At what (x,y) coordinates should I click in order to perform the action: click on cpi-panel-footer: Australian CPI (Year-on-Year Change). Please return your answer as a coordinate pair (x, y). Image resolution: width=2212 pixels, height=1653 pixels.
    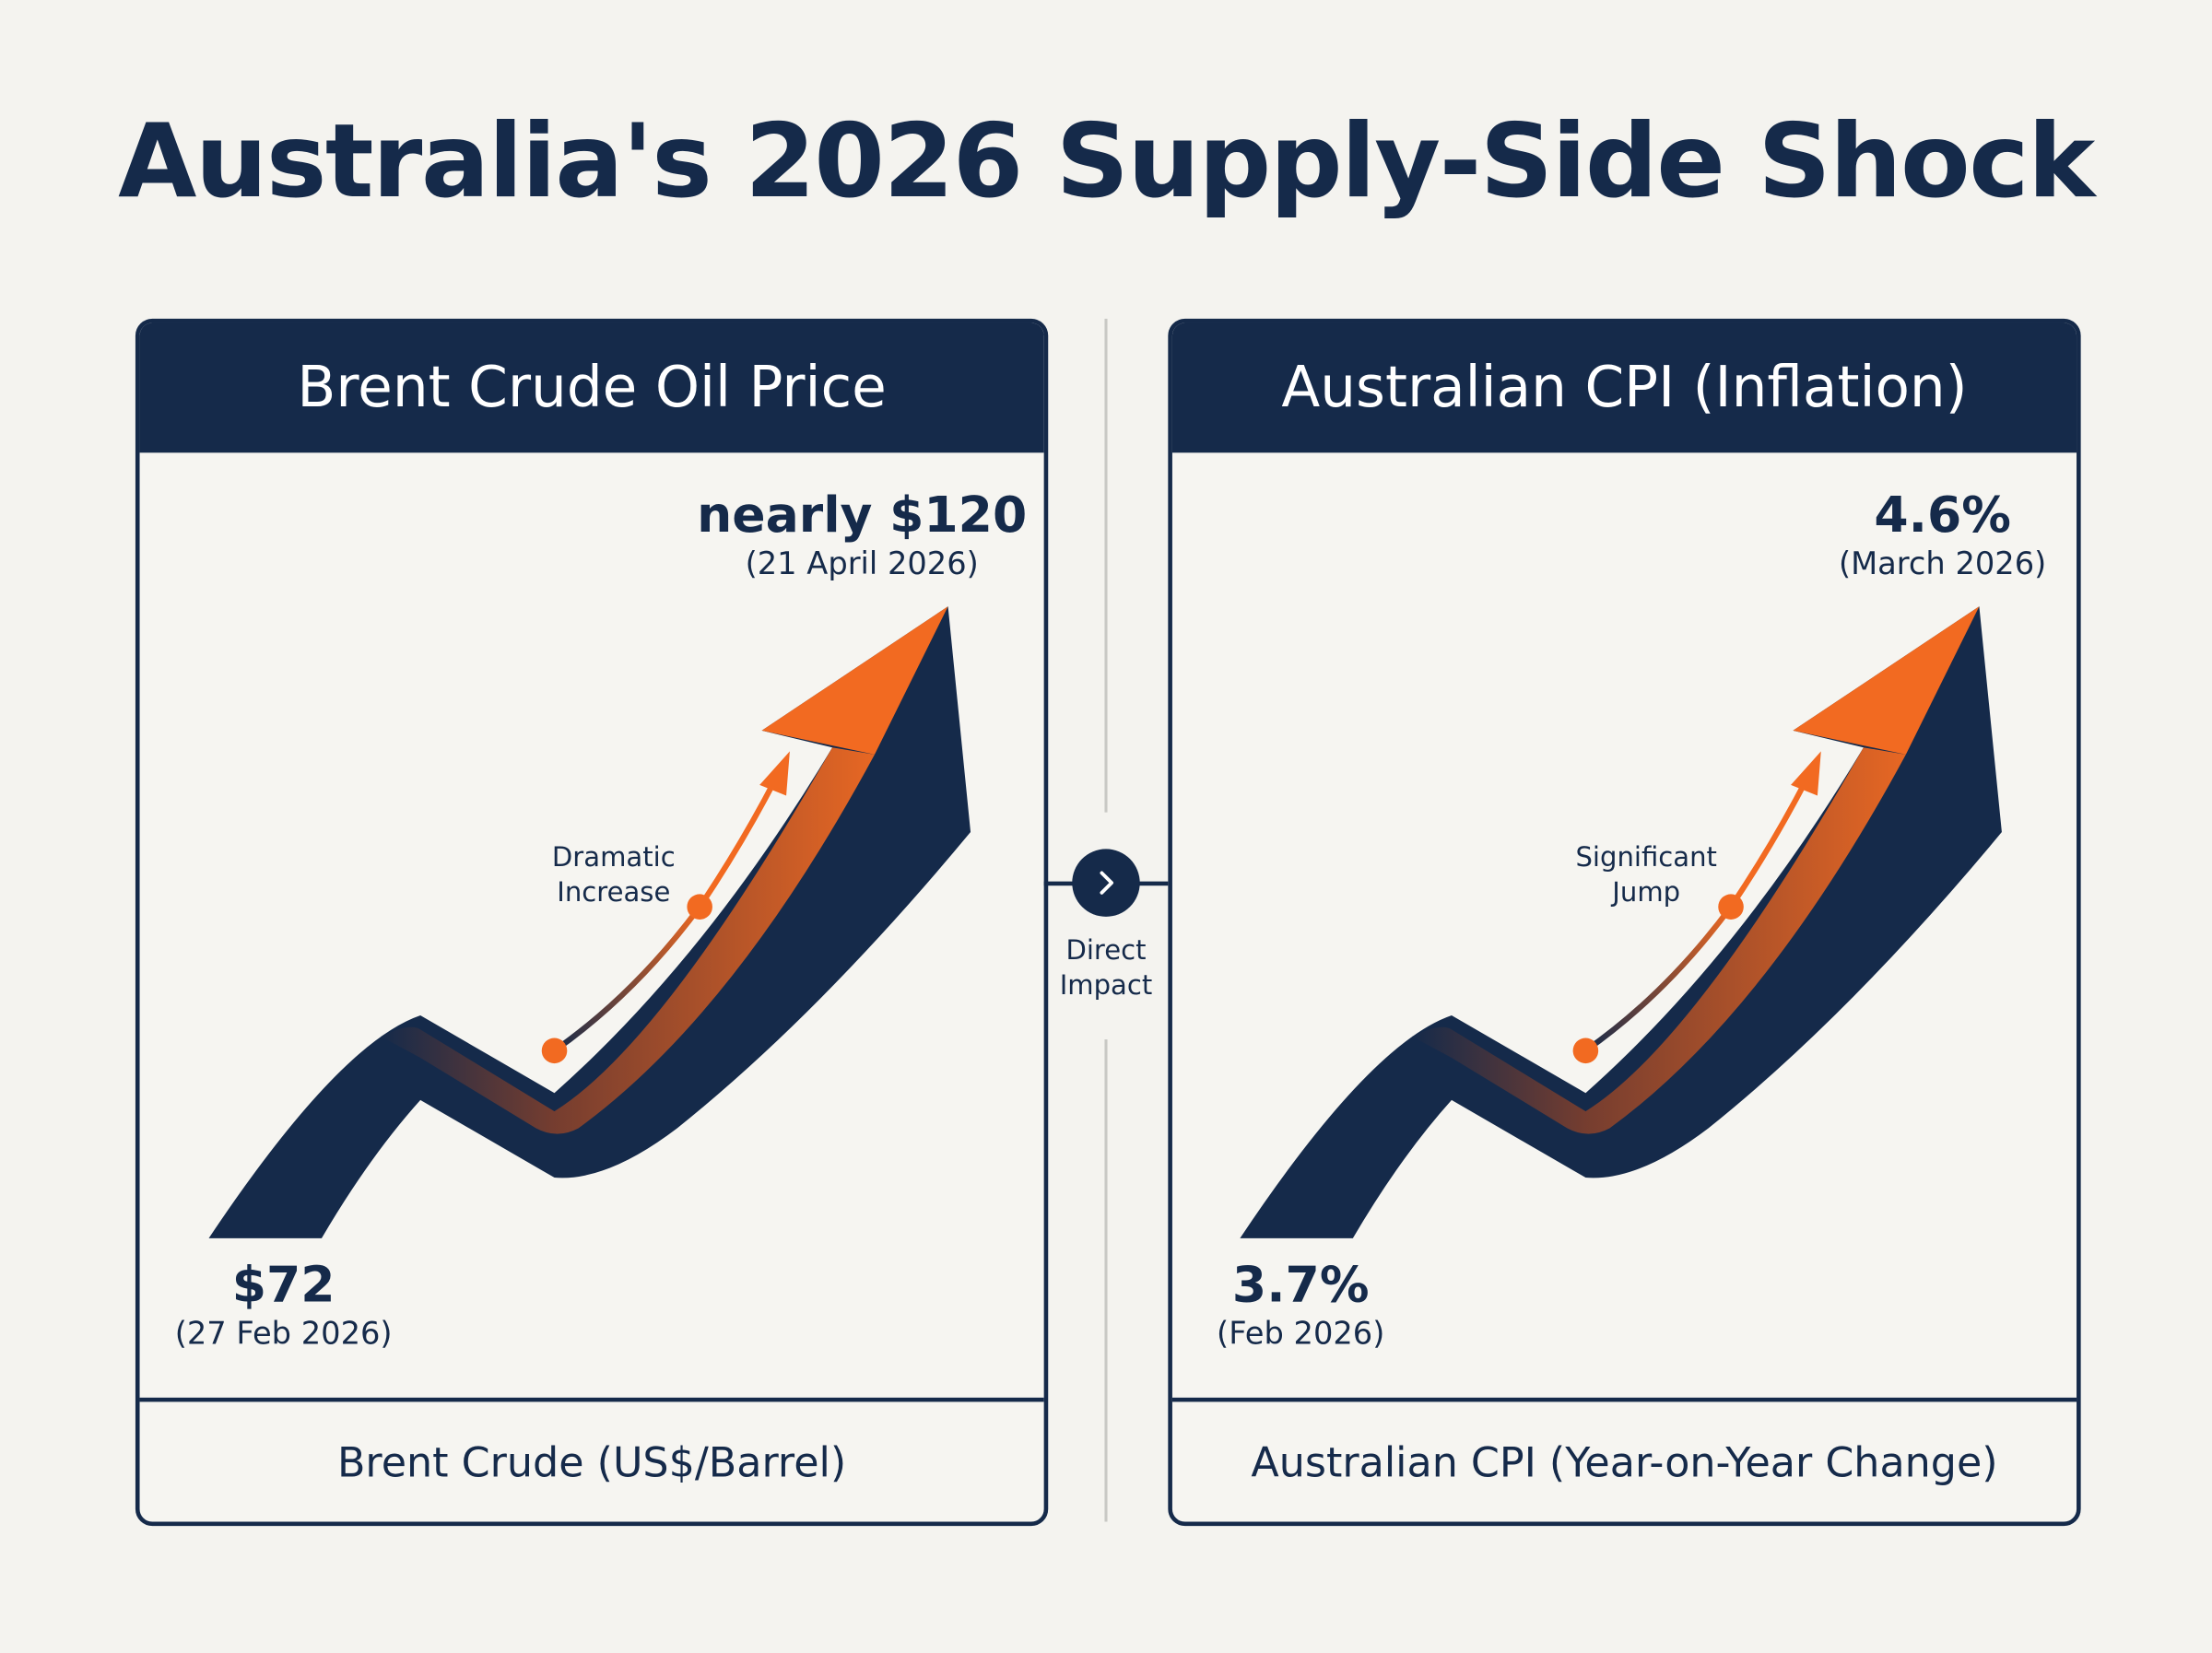
    Looking at the image, I should click on (1624, 1459).